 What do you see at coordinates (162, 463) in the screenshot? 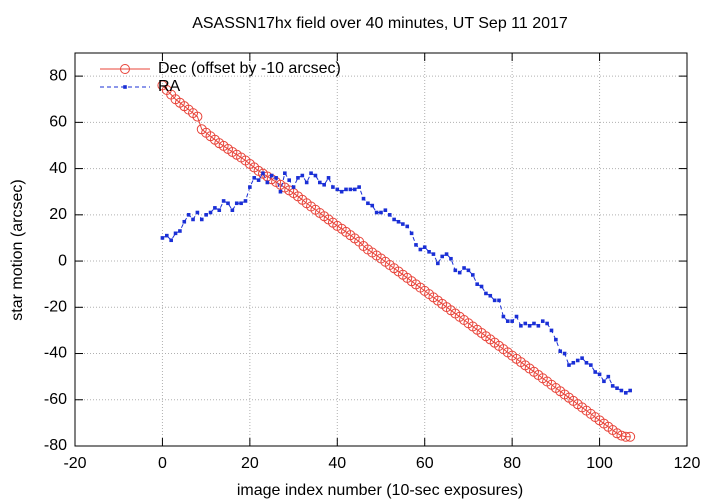
I see `x-tick-label: 0` at bounding box center [162, 463].